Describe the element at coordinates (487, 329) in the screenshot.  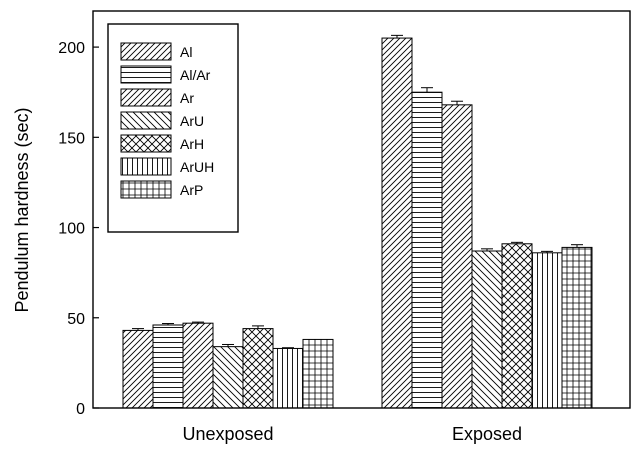
I see `bar-exposed-aru` at that location.